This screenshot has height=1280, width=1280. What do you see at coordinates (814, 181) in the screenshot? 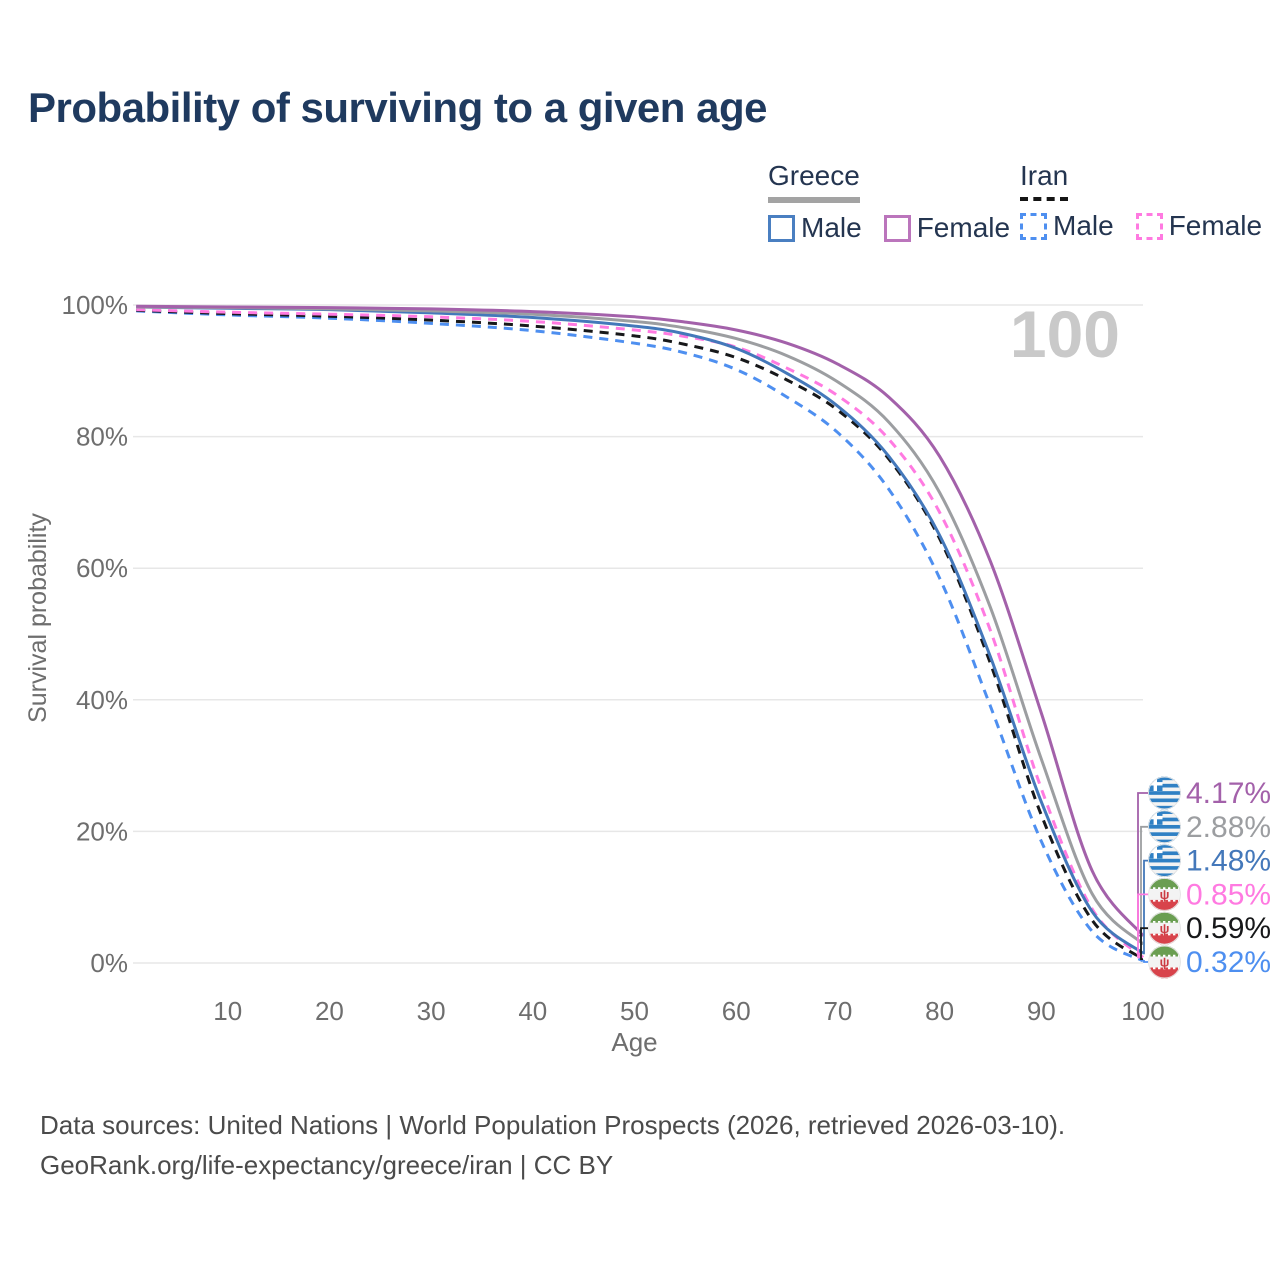
I see `legend-country-label-greece: Greece` at bounding box center [814, 181].